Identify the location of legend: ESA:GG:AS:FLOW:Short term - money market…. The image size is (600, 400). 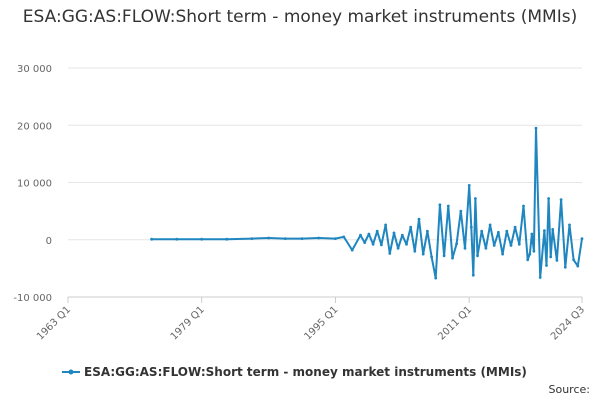
(294, 372).